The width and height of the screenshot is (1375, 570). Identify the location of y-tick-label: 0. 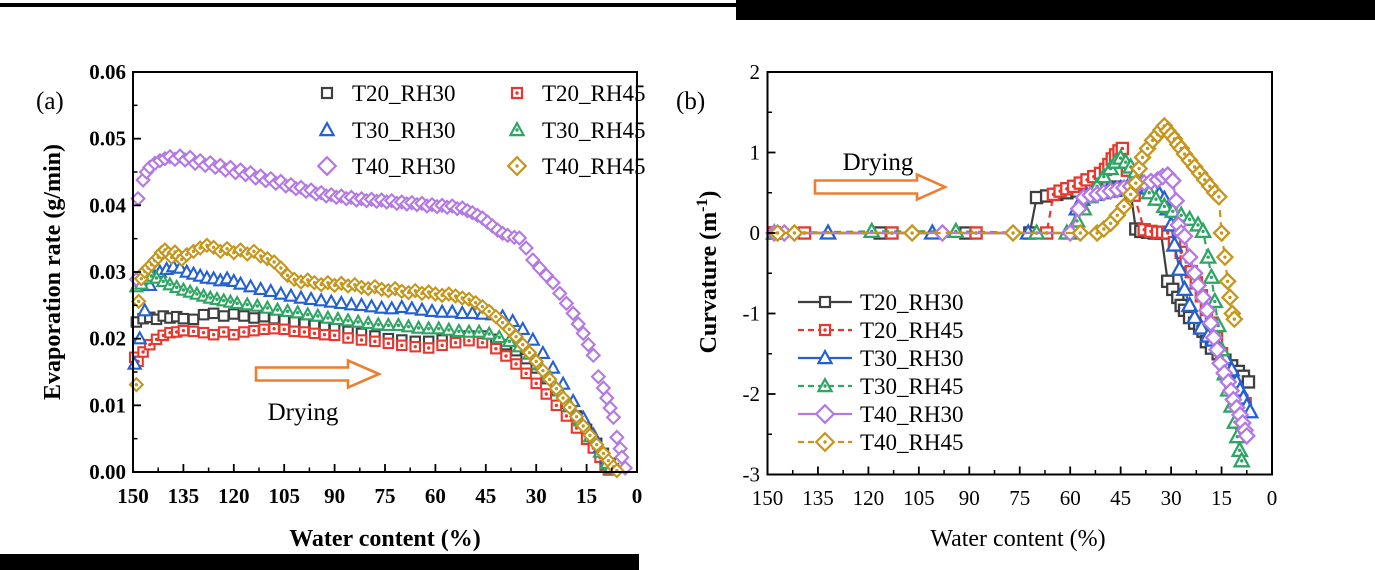
(755, 233).